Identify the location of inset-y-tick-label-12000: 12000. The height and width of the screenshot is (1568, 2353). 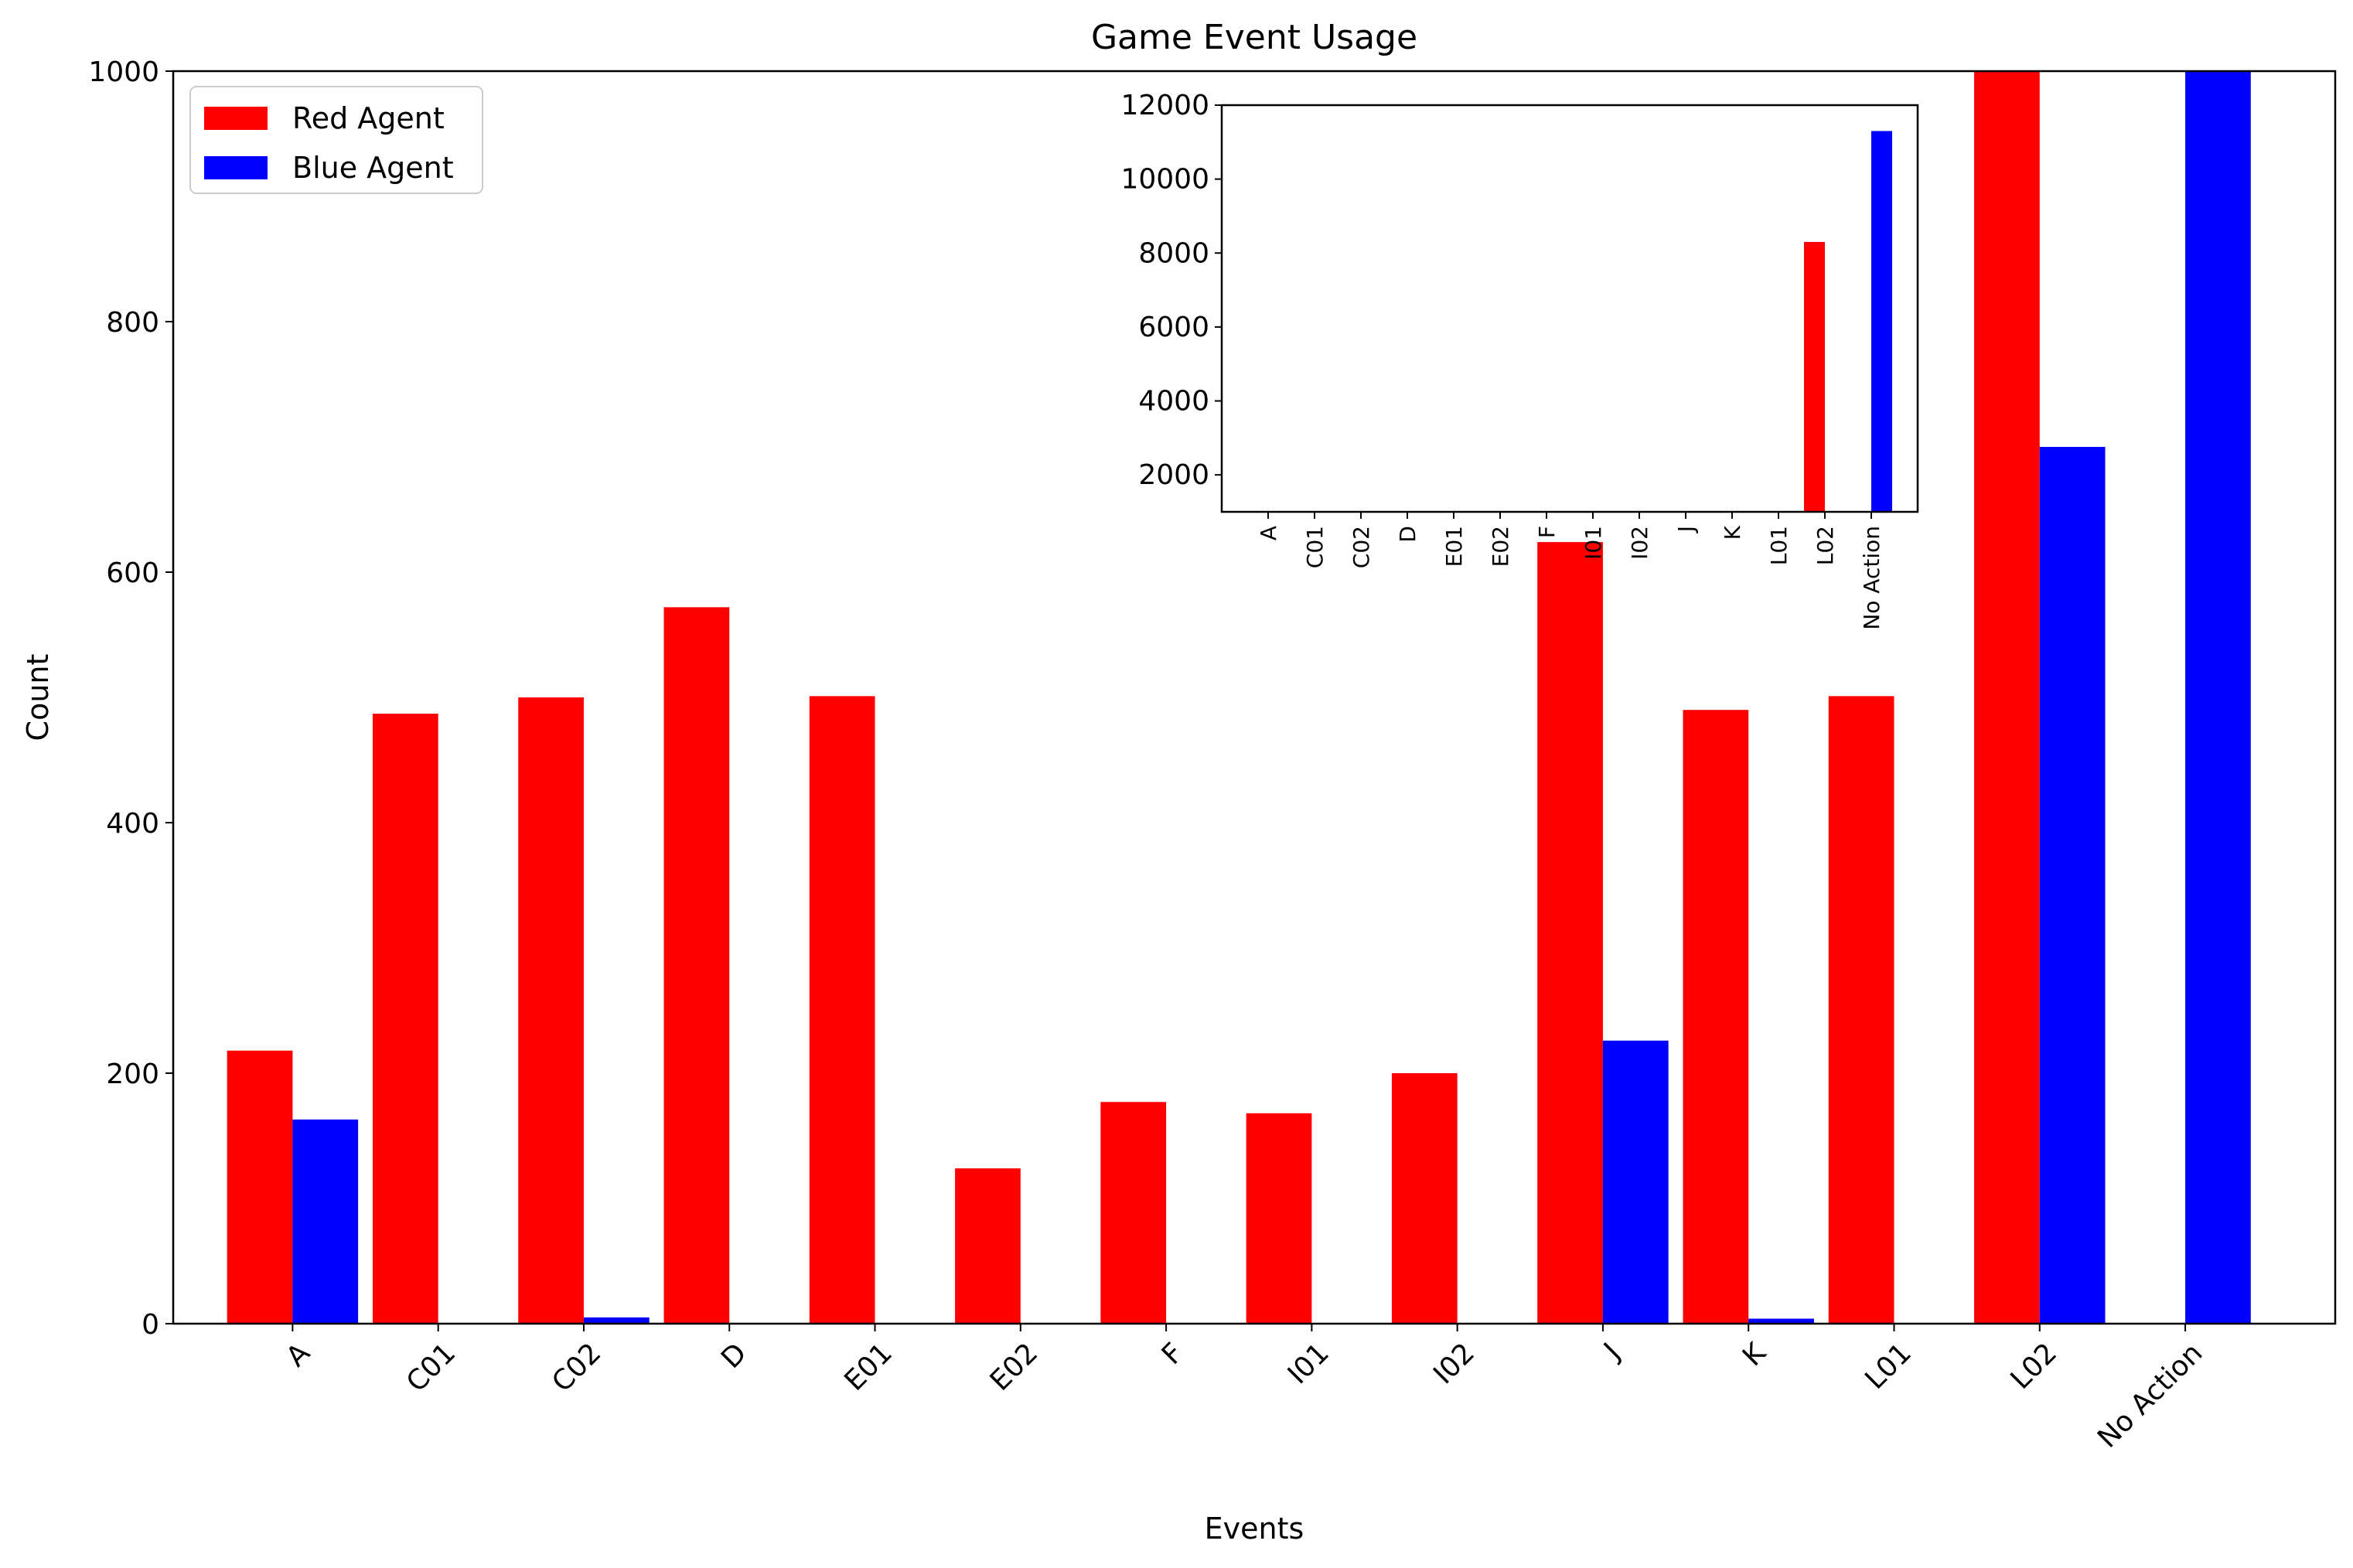
(1164, 105).